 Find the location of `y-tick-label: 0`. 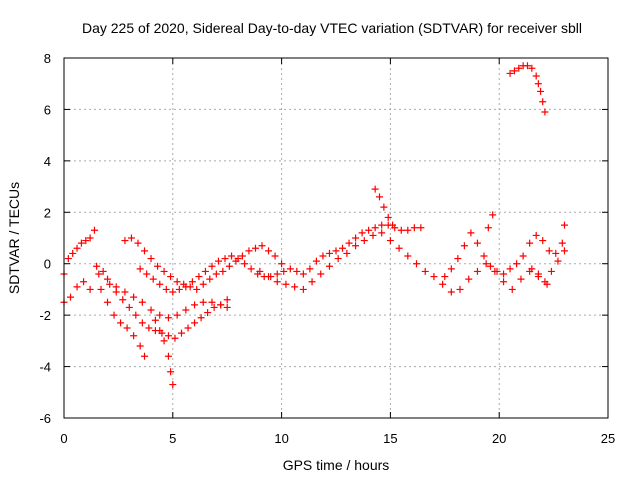

y-tick-label: 0 is located at coordinates (47, 264).